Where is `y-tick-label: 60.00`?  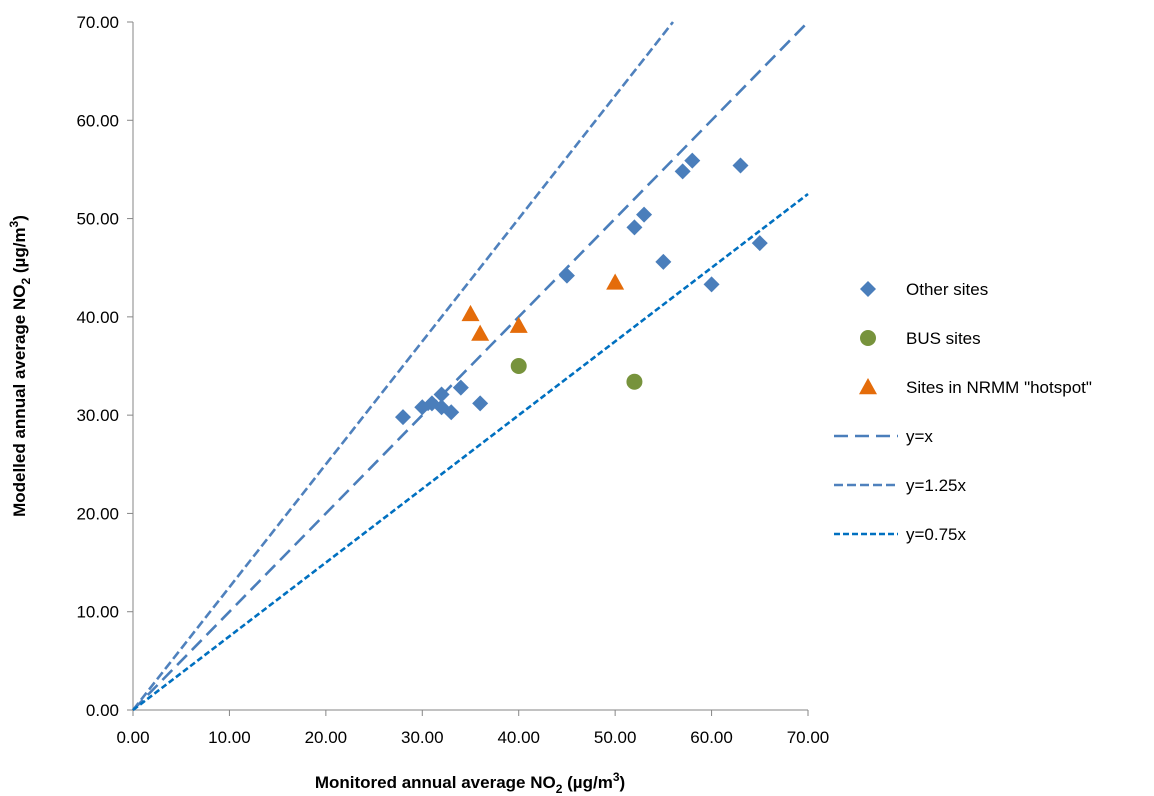 y-tick-label: 60.00 is located at coordinates (97, 120).